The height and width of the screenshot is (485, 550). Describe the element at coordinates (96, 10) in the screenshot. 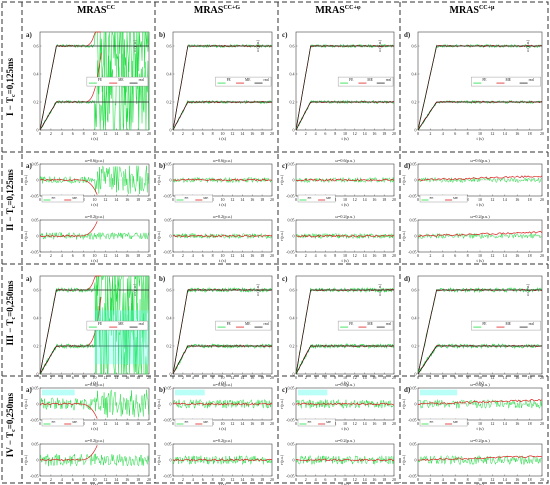

I see `column-header-1: MRASCC` at that location.